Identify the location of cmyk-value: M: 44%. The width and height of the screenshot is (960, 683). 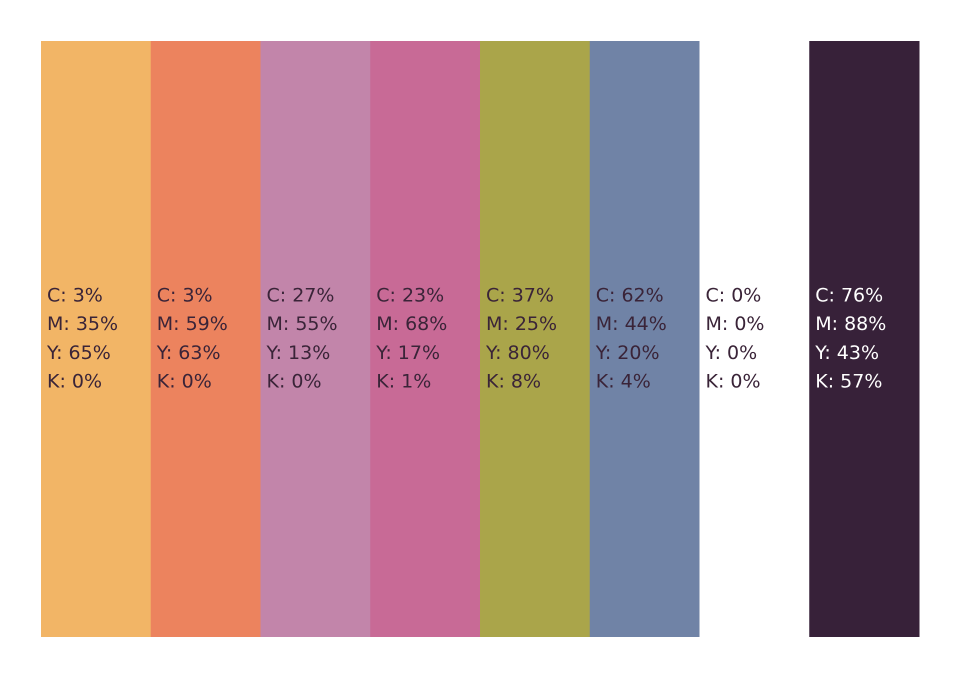
(631, 324).